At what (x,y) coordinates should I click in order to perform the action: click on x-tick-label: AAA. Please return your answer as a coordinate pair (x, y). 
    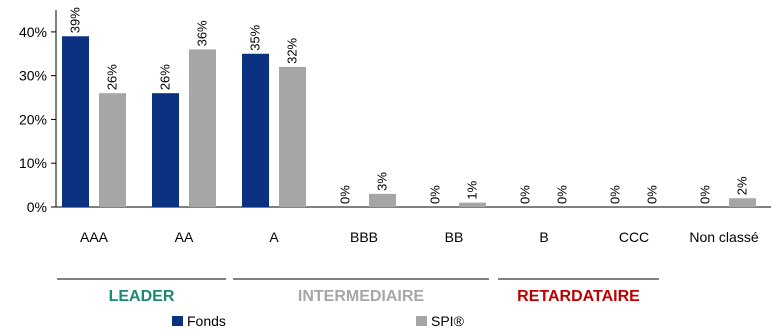
    Looking at the image, I should click on (94, 237).